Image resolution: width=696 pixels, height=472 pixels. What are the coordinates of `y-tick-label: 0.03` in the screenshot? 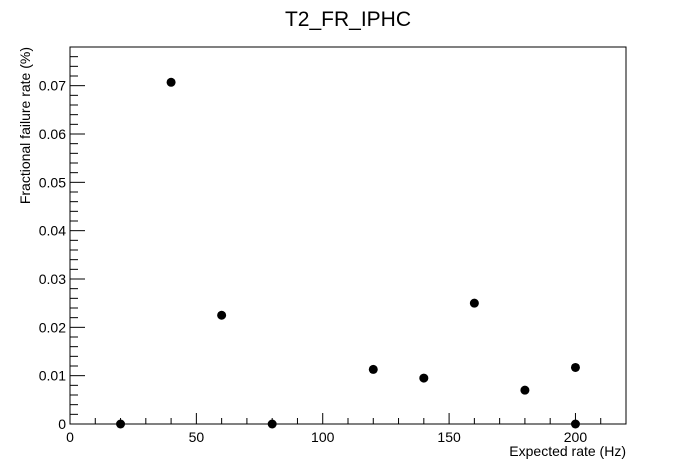 It's located at (52, 279).